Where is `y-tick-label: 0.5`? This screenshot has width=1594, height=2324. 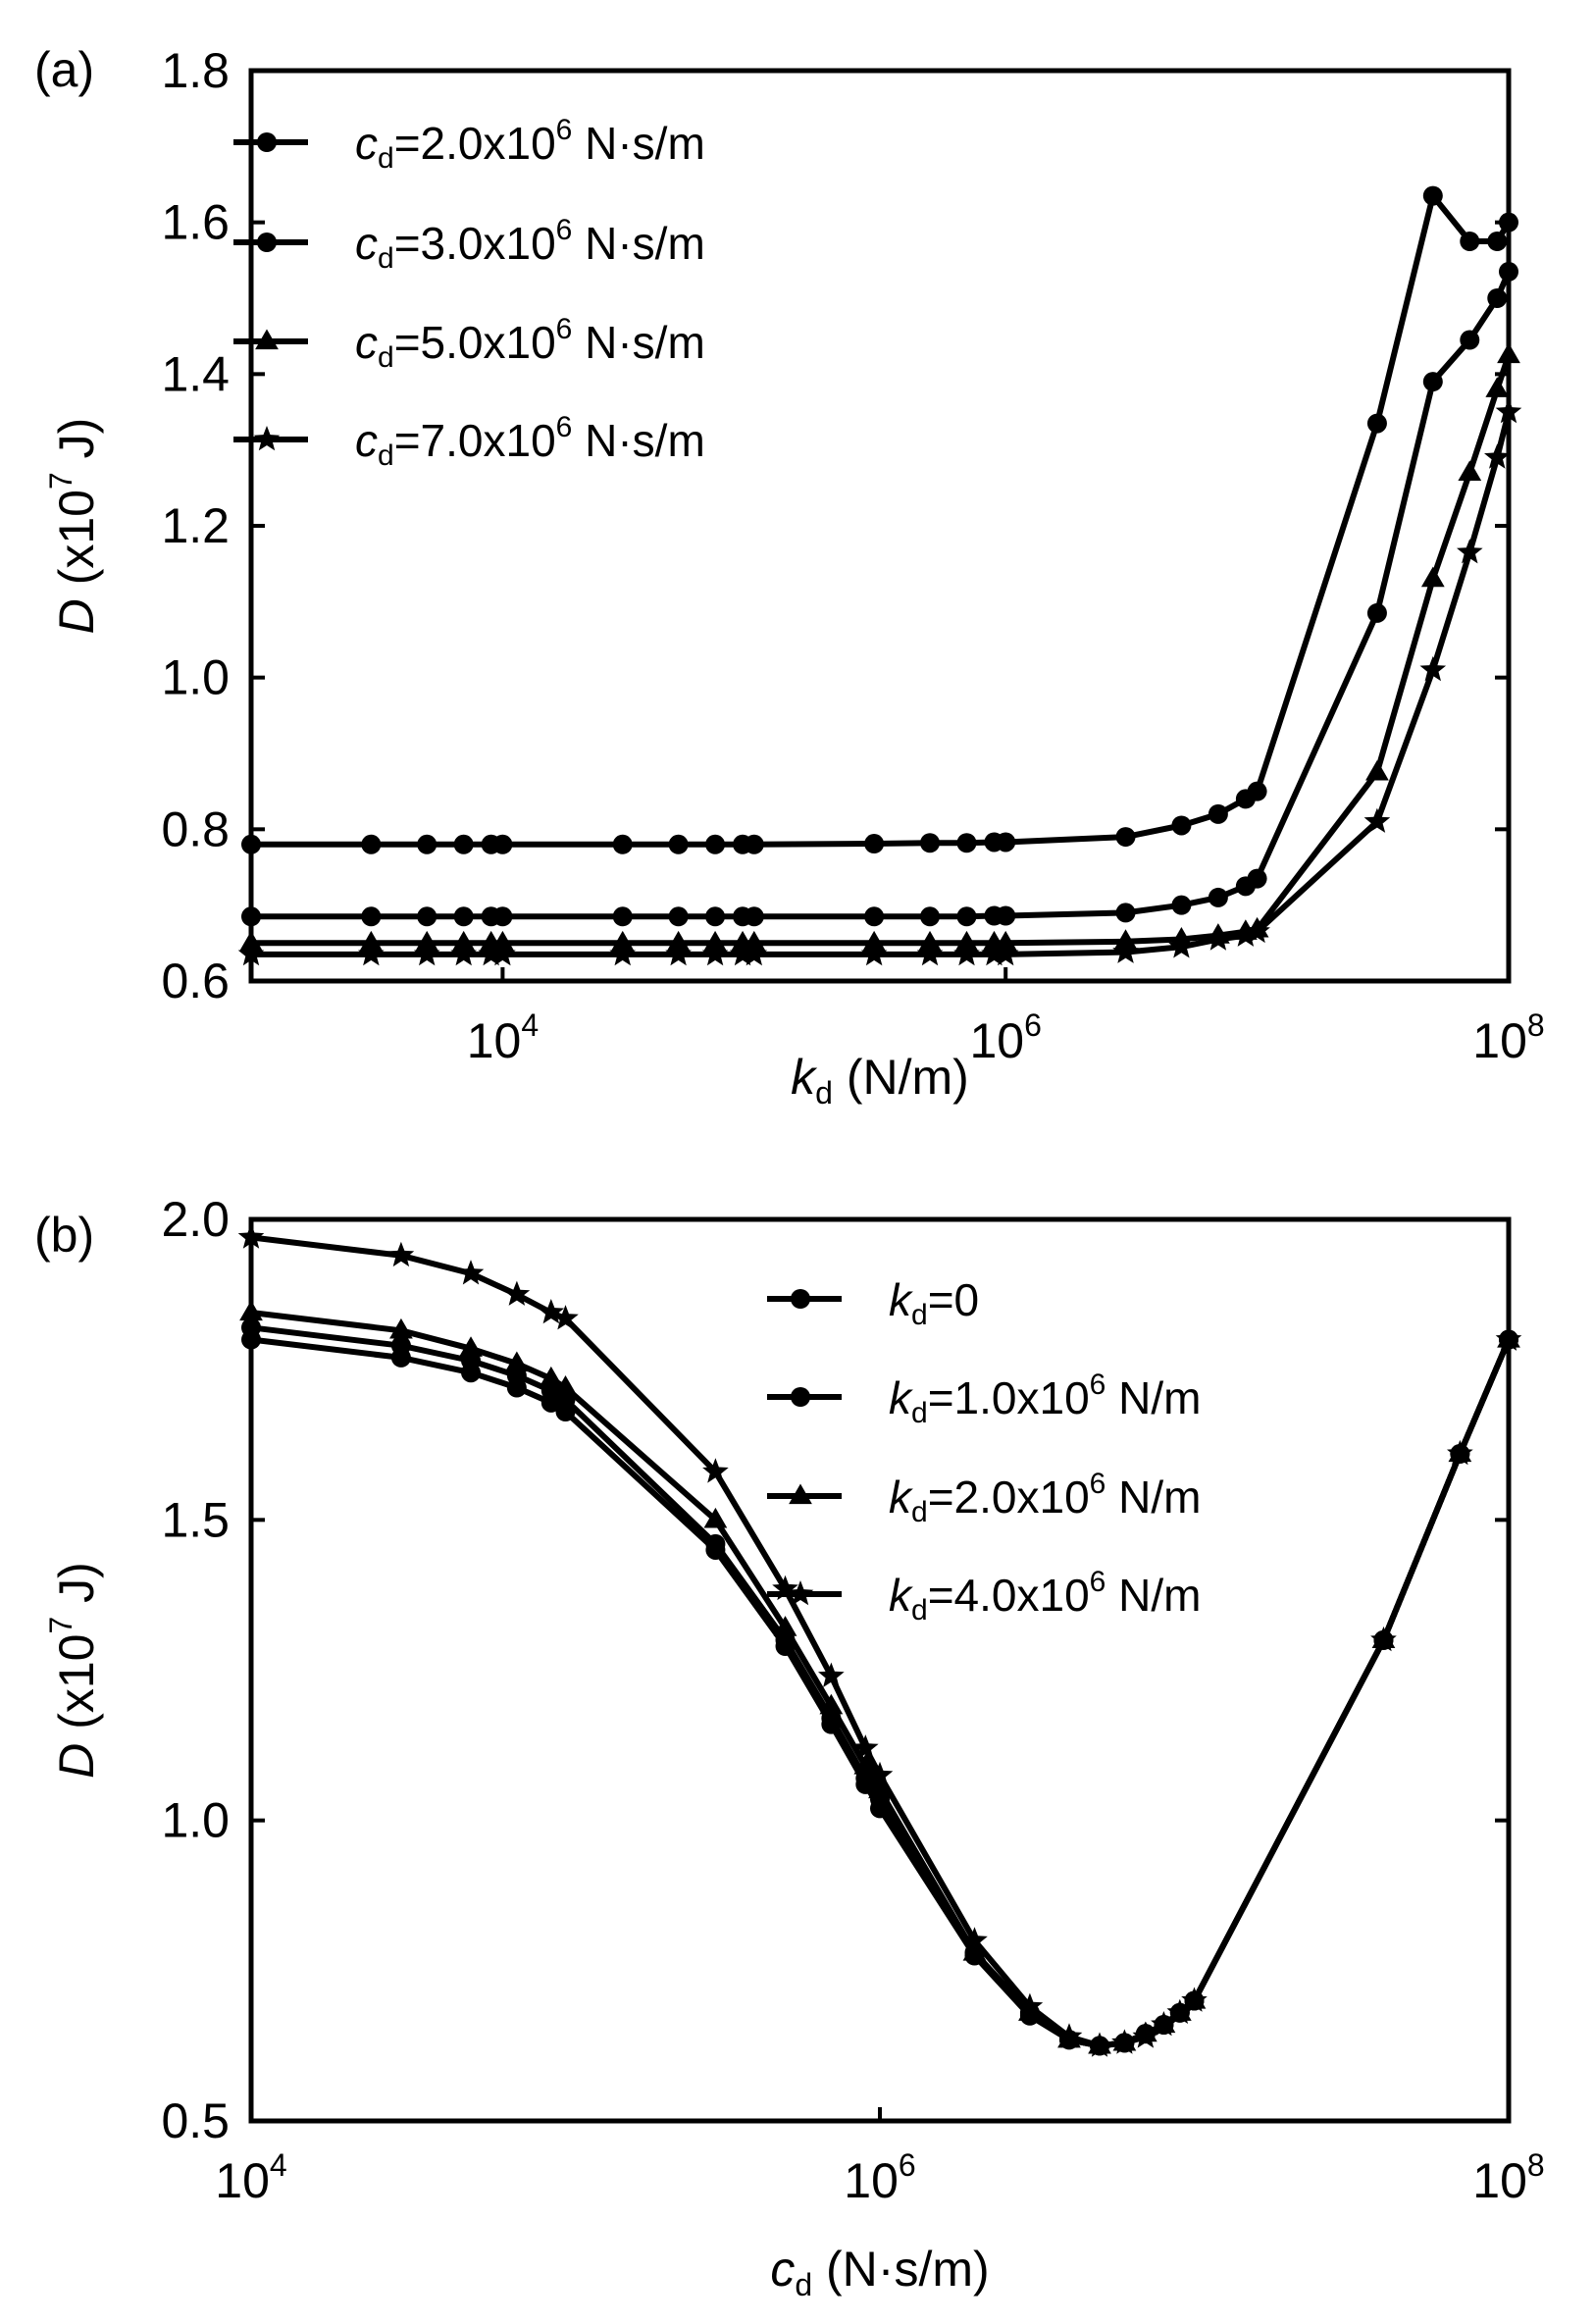
y-tick-label: 0.5 is located at coordinates (196, 2120).